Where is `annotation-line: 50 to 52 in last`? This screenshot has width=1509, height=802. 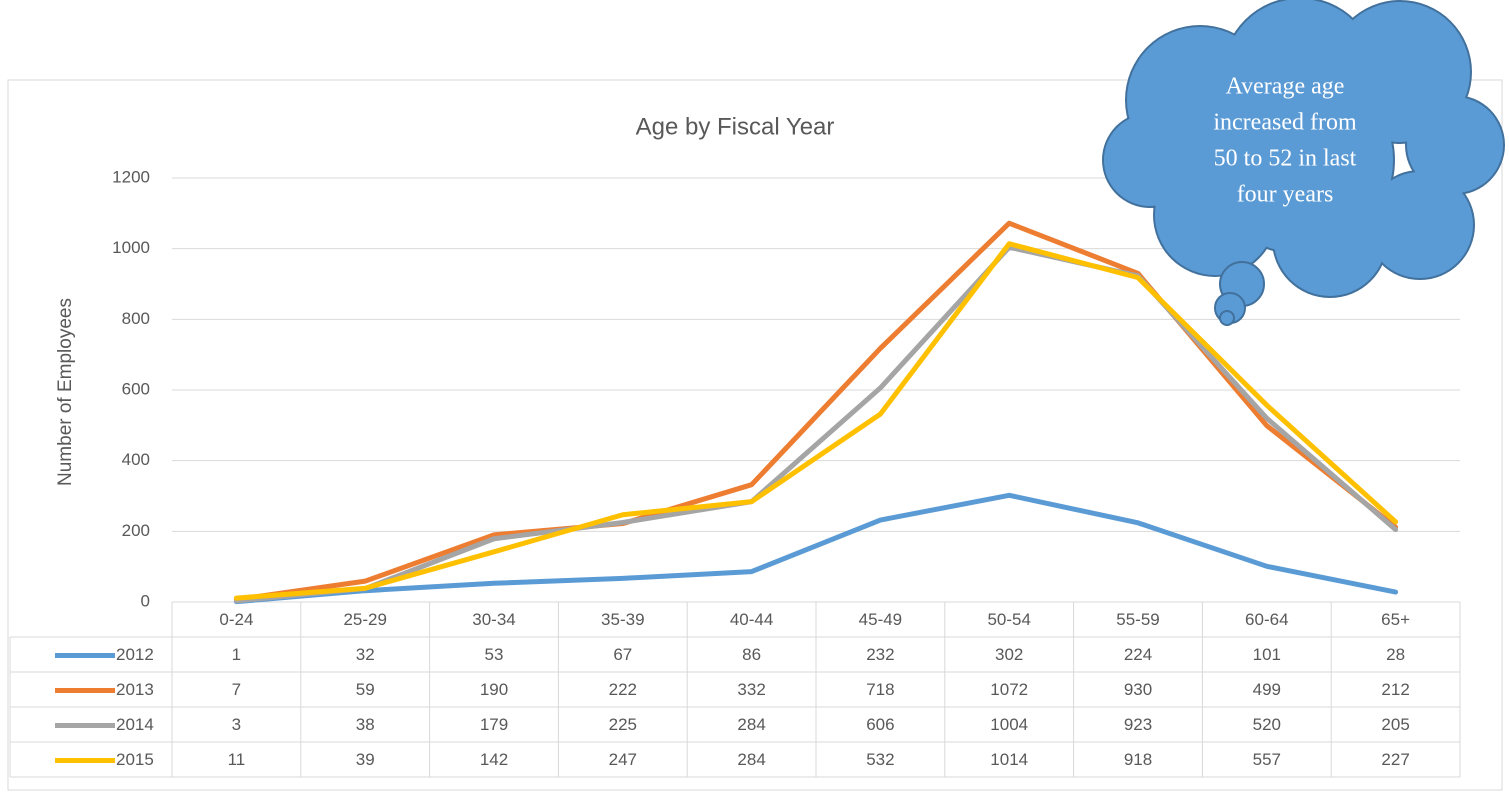 annotation-line: 50 to 52 in last is located at coordinates (1285, 159).